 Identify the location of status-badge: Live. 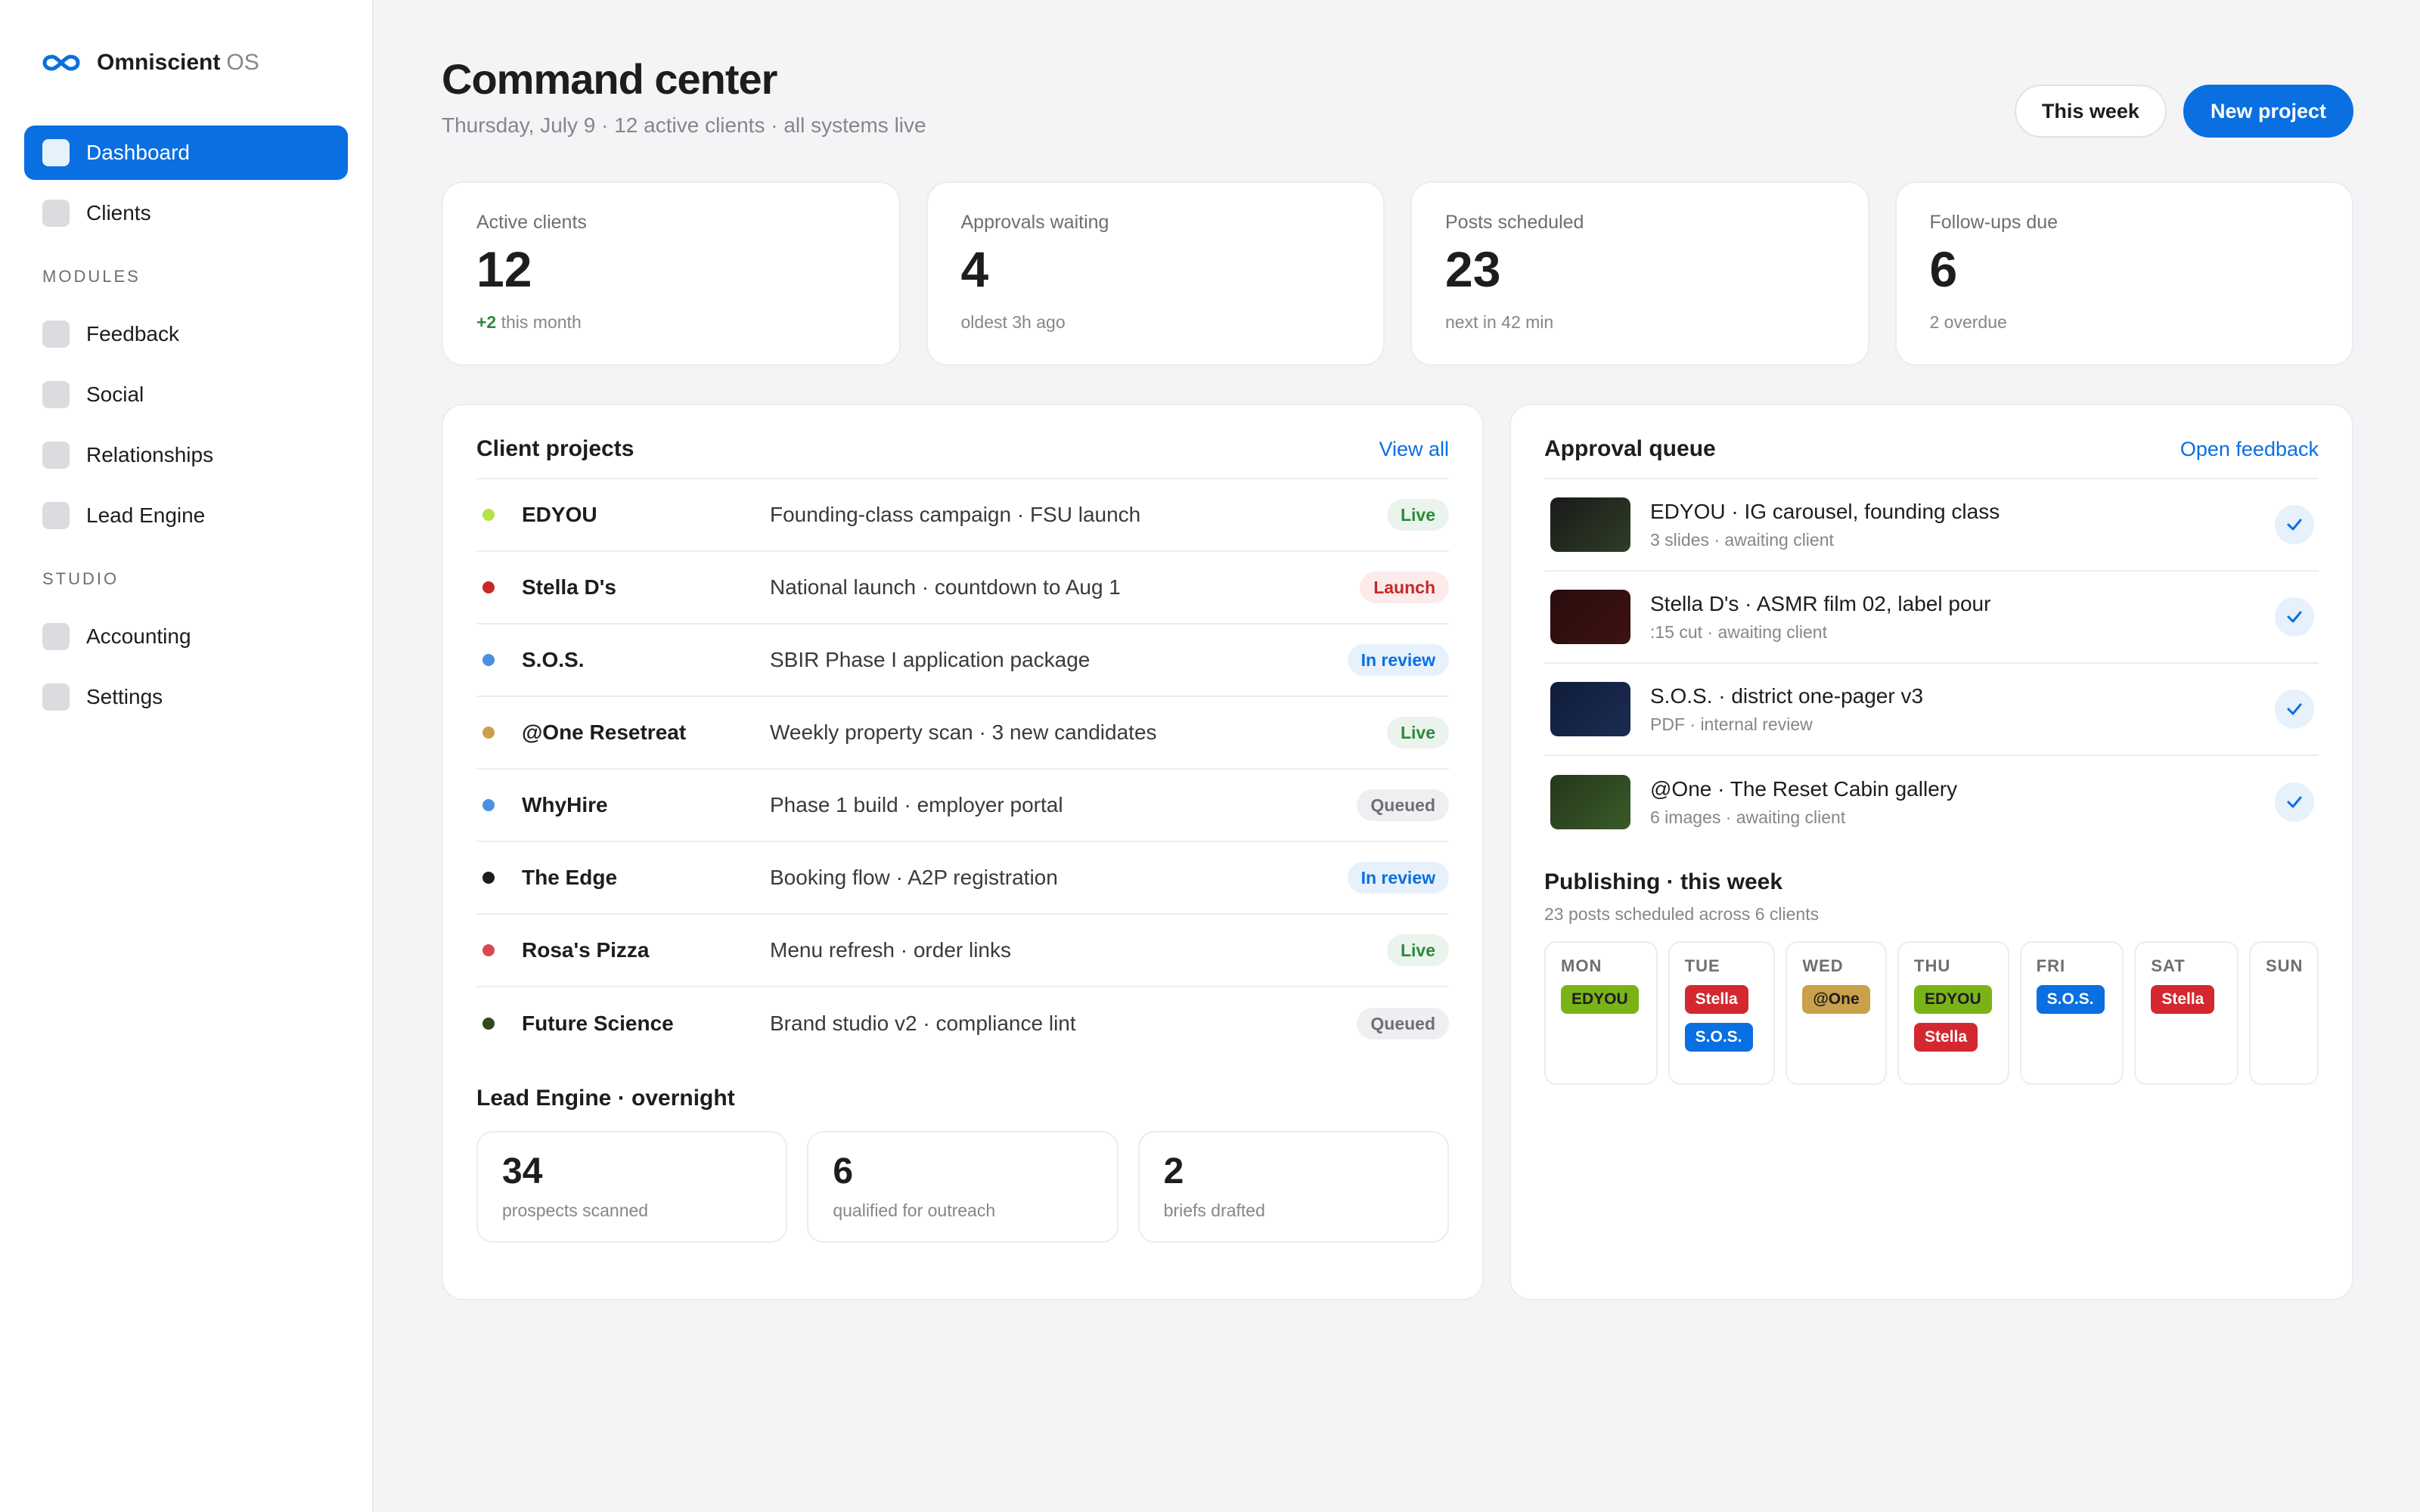
(1417, 950).